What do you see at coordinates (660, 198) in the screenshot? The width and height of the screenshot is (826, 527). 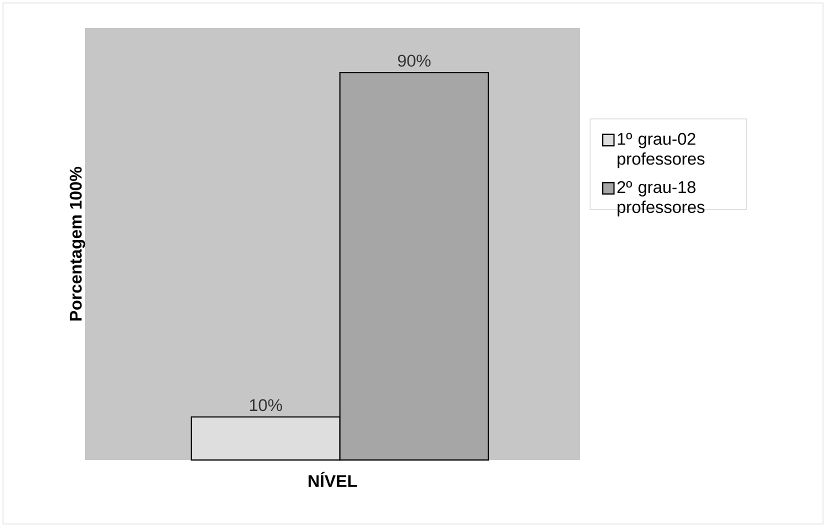 I see `legend-label: 2º grau-18 professores` at bounding box center [660, 198].